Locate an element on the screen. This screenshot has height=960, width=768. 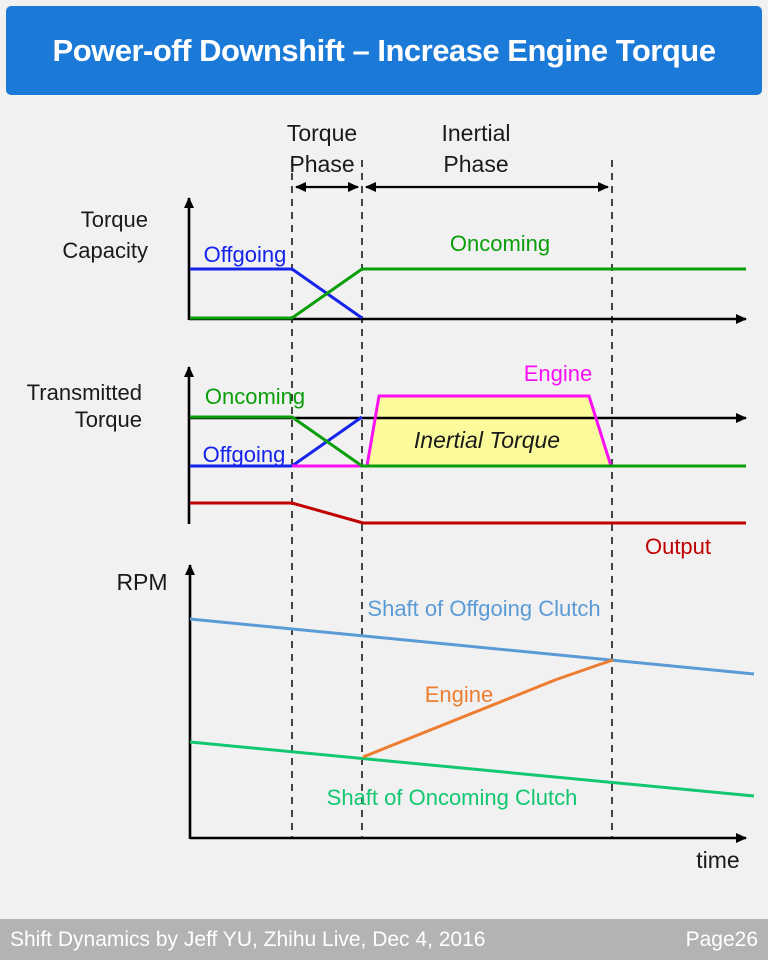
torque-phase-label-line1: Torque is located at coordinates (322, 133).